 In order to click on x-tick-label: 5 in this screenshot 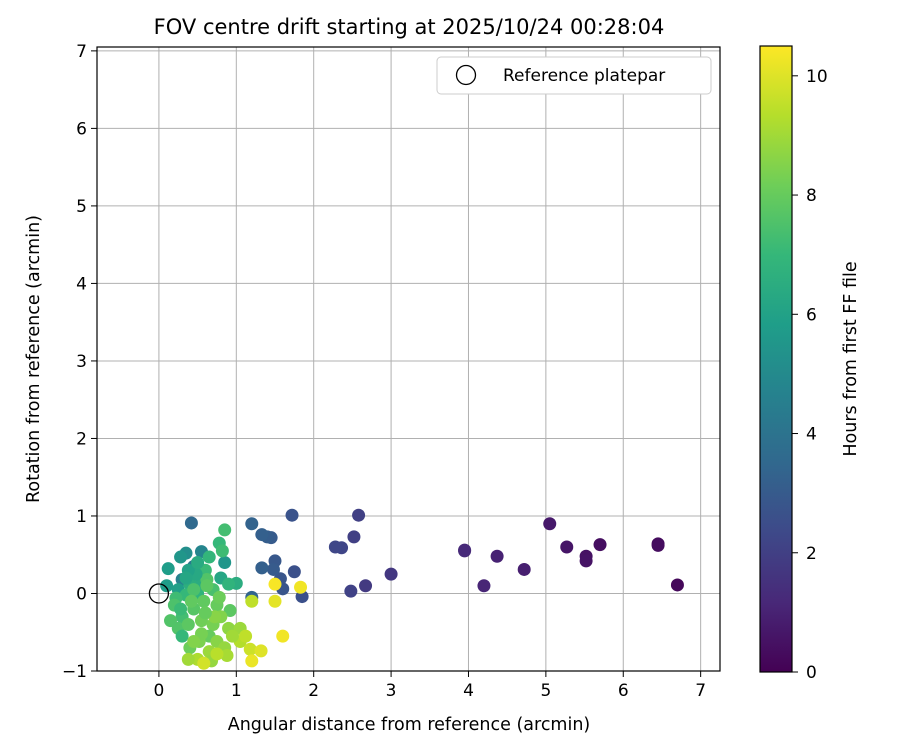, I will do `click(545, 691)`.